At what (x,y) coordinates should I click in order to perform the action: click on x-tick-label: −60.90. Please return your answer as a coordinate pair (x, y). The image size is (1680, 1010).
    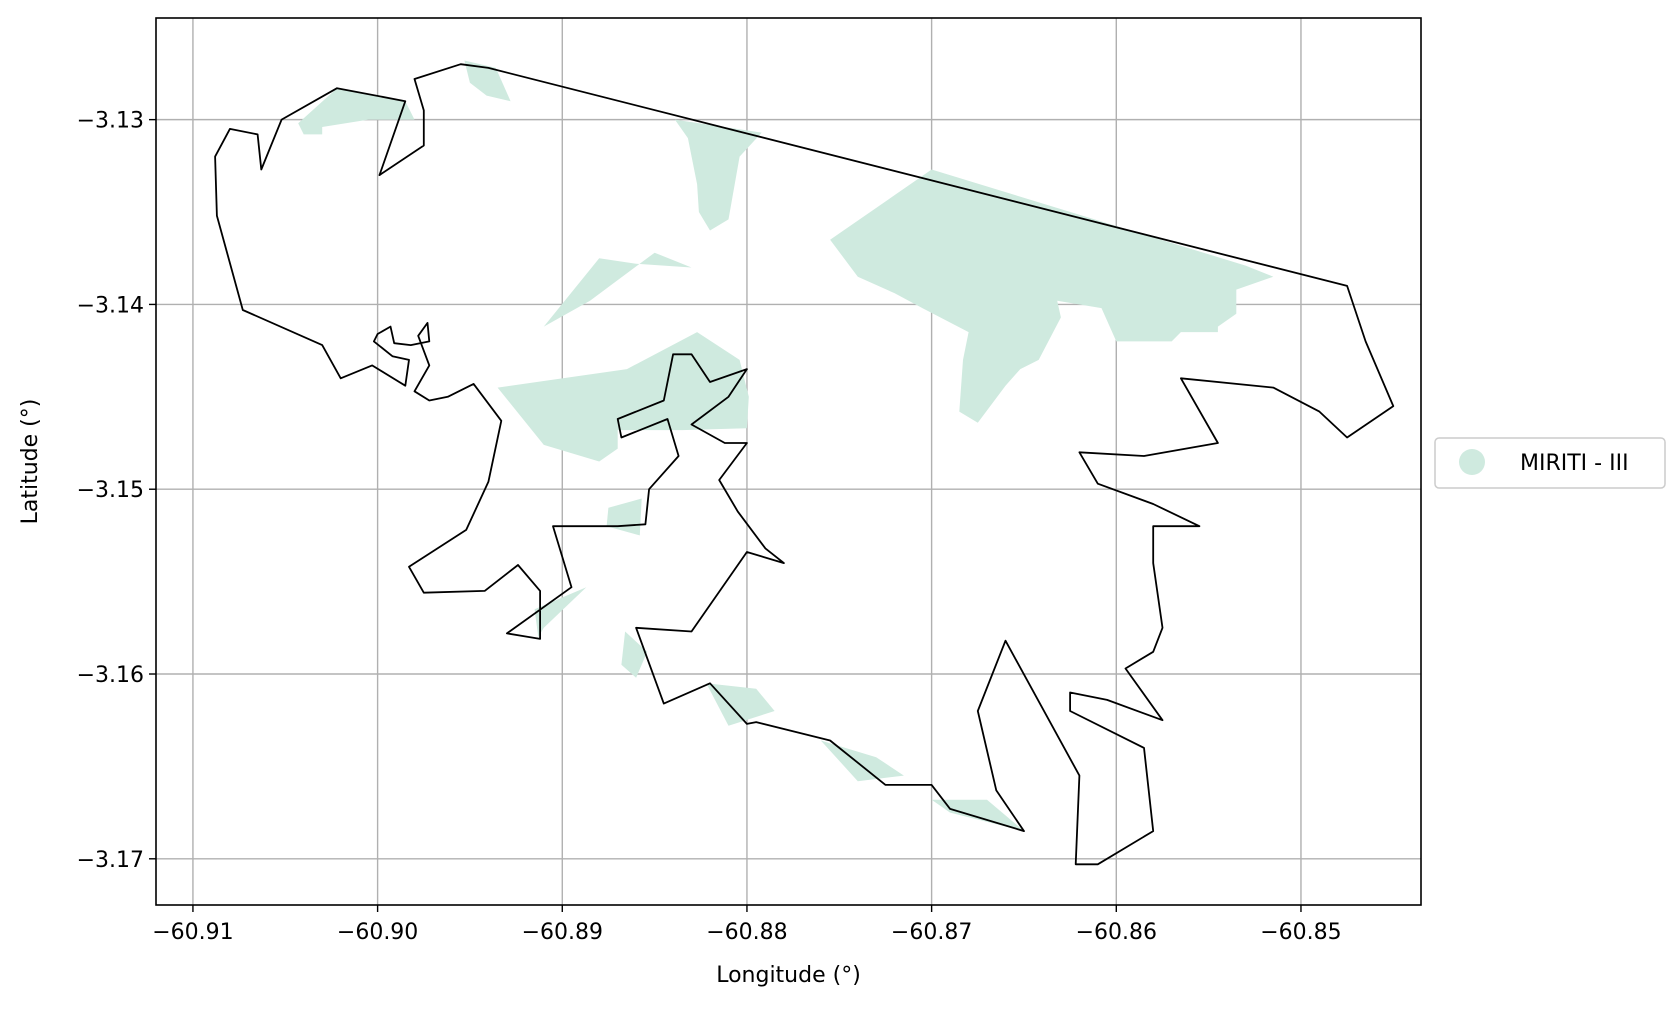
    Looking at the image, I should click on (377, 932).